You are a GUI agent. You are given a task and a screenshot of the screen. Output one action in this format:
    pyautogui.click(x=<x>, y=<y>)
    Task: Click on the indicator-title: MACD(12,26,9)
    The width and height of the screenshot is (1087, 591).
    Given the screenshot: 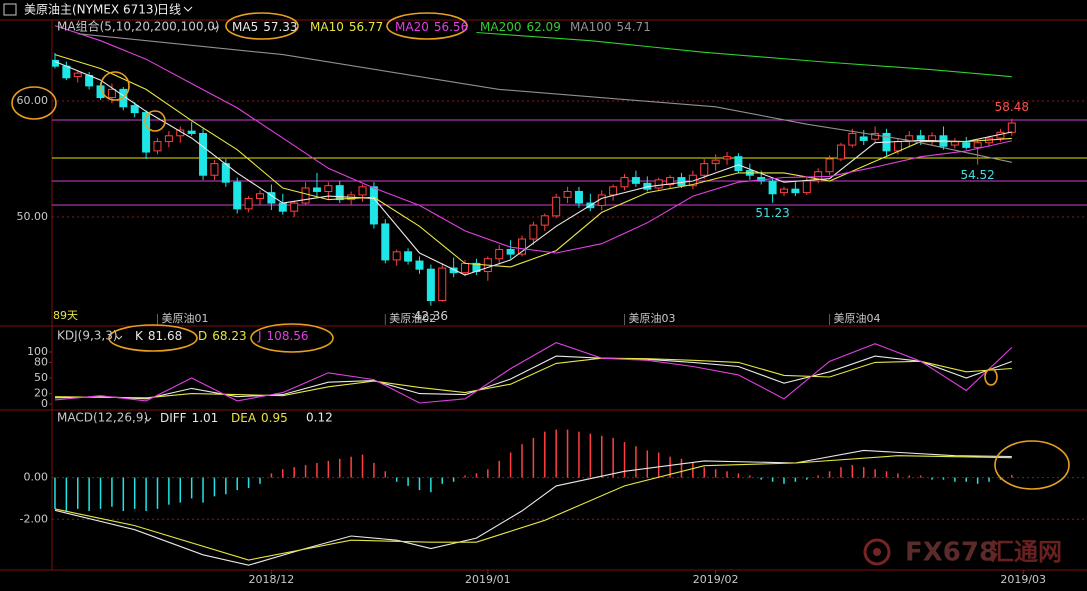 What is the action you would take?
    pyautogui.click(x=102, y=418)
    